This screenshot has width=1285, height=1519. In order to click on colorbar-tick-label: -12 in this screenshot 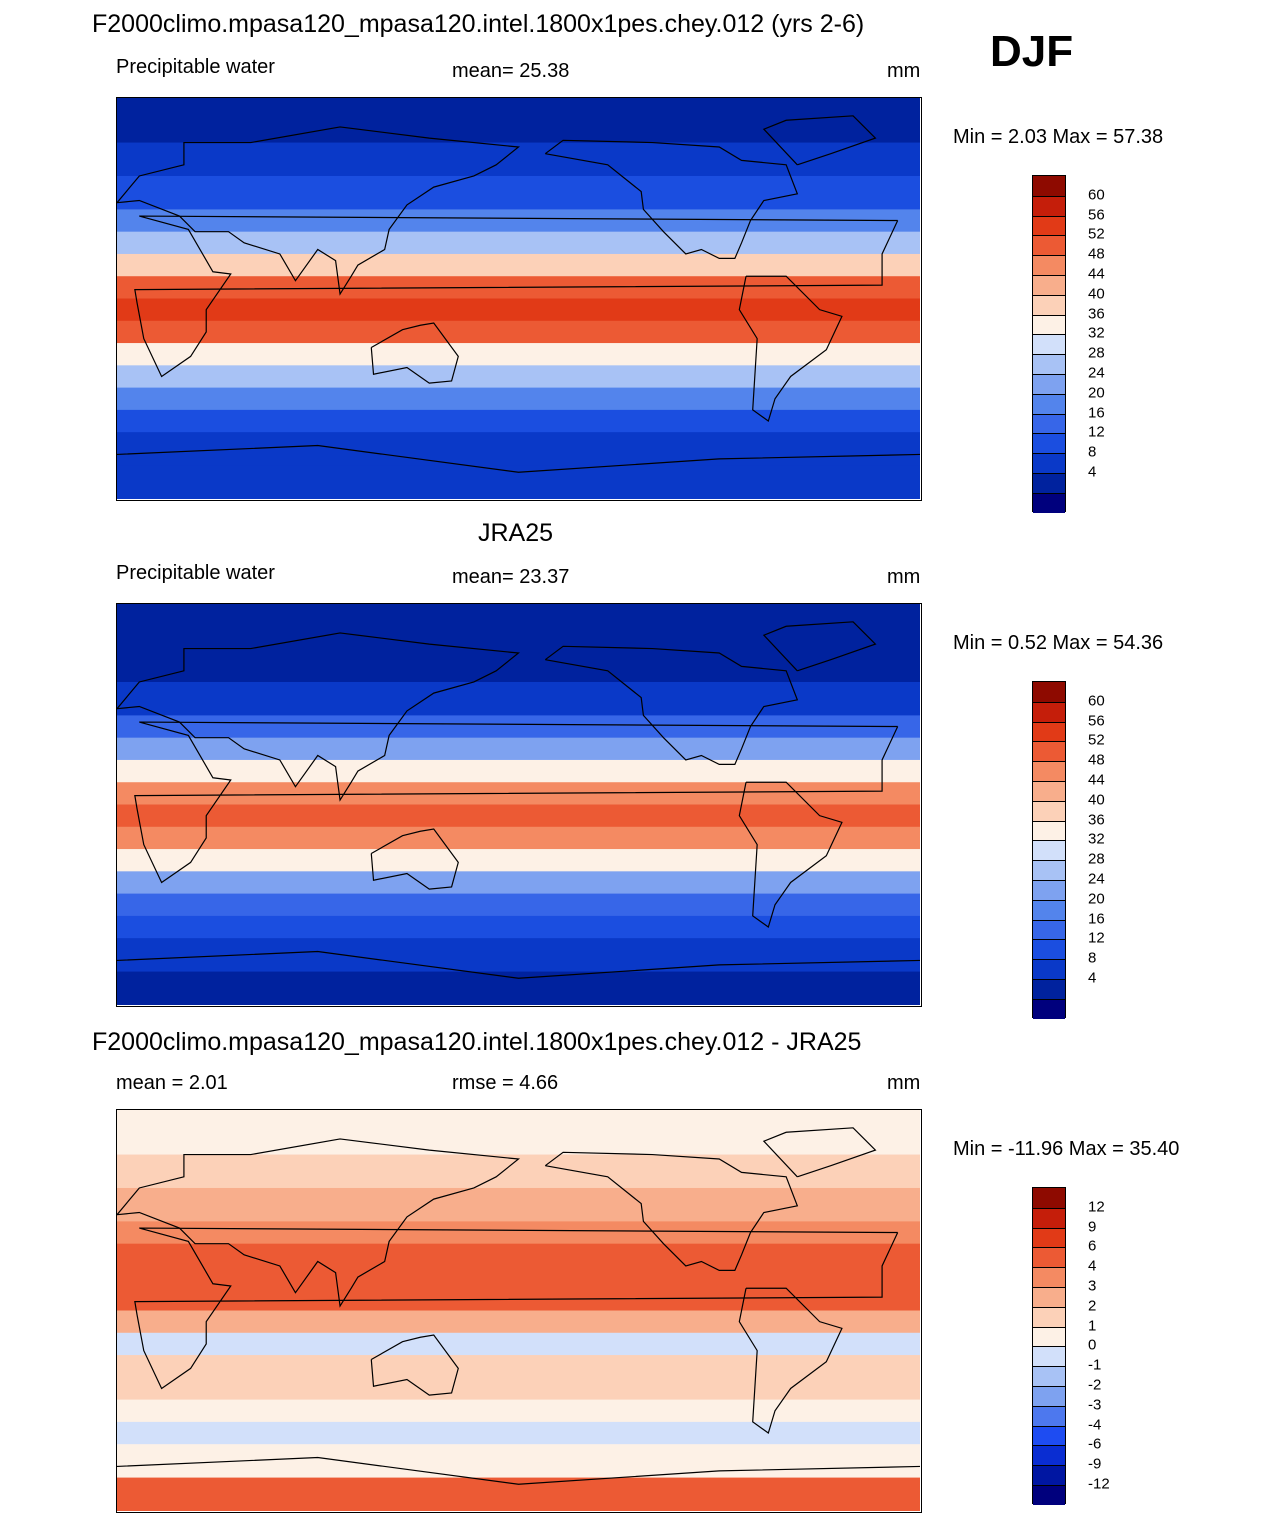, I will do `click(1099, 1484)`.